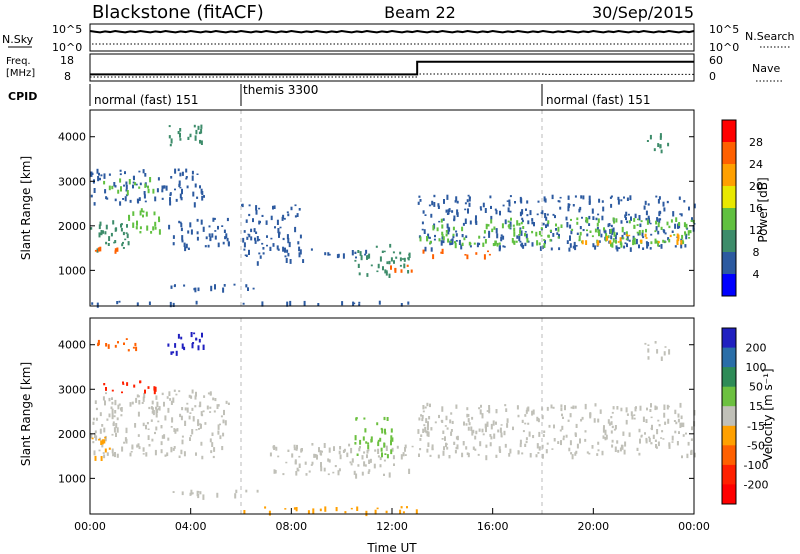  I want to click on y-tick-label: 3000, so click(72, 389).